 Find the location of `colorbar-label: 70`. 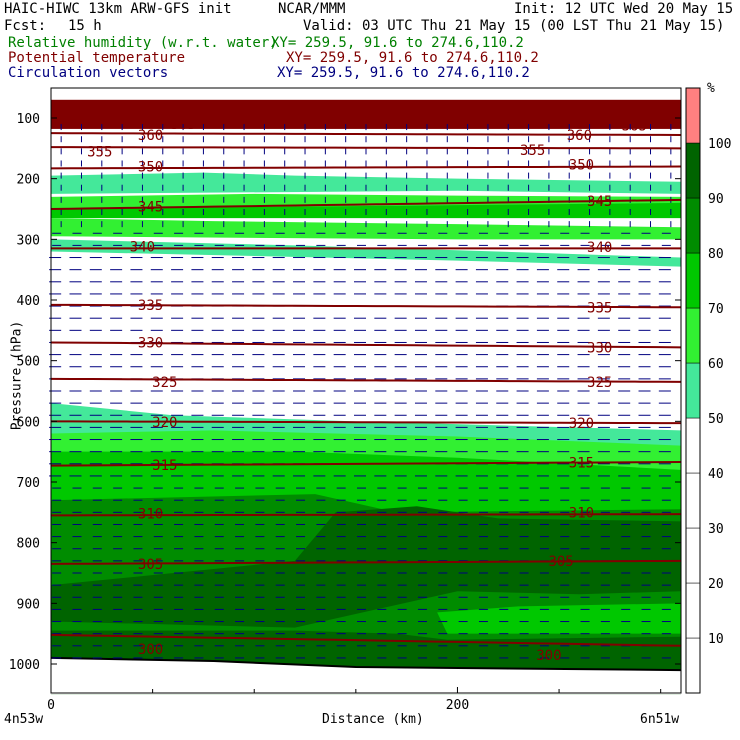

colorbar-label: 70 is located at coordinates (716, 309).